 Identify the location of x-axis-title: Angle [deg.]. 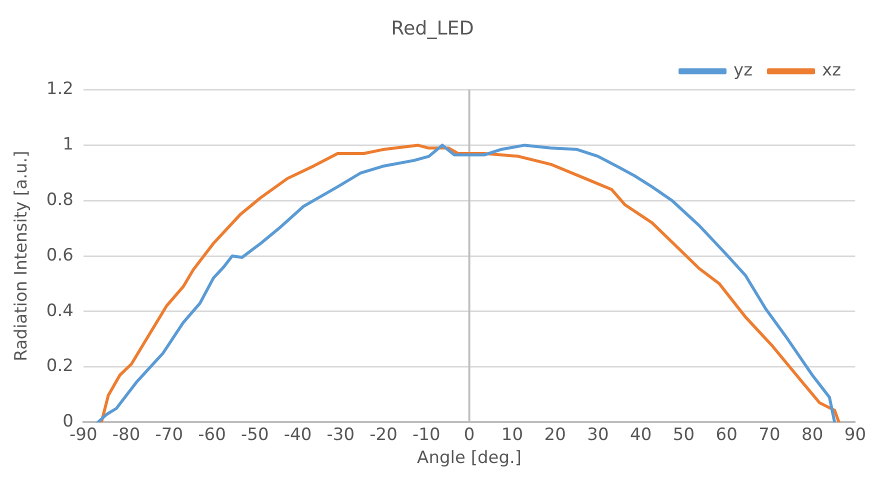
(469, 458).